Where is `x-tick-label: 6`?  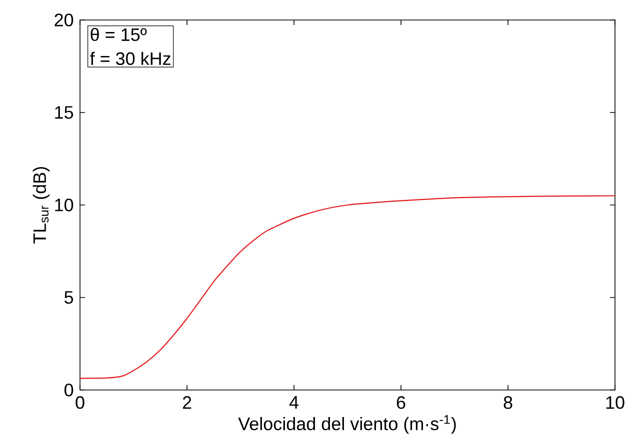
x-tick-label: 6 is located at coordinates (401, 402).